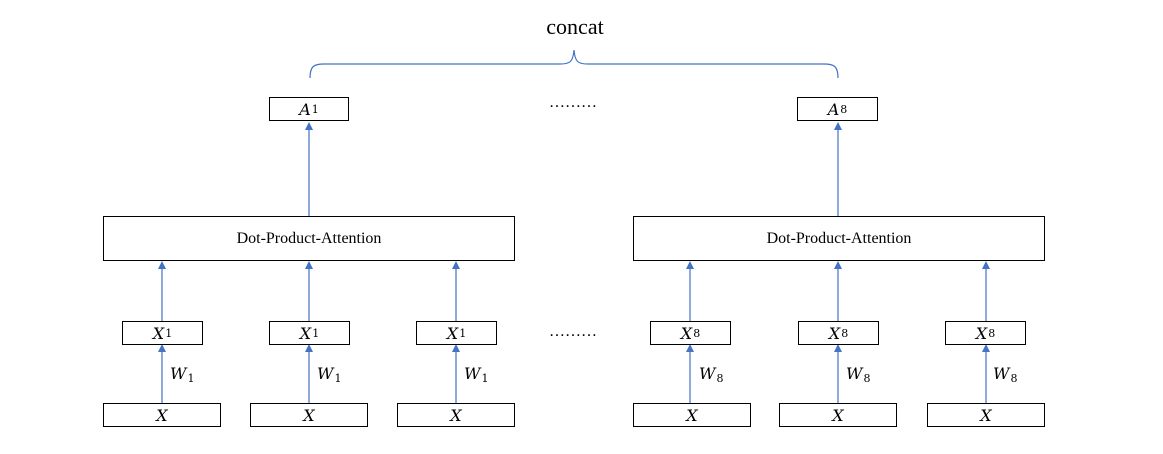  Describe the element at coordinates (158, 333) in the screenshot. I see `proj-h1-1-base: X` at that location.